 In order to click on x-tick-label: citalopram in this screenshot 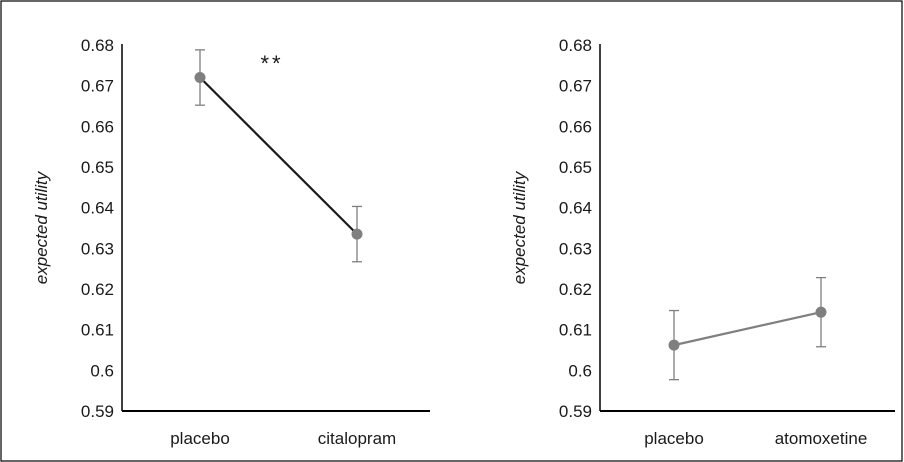, I will do `click(357, 438)`.